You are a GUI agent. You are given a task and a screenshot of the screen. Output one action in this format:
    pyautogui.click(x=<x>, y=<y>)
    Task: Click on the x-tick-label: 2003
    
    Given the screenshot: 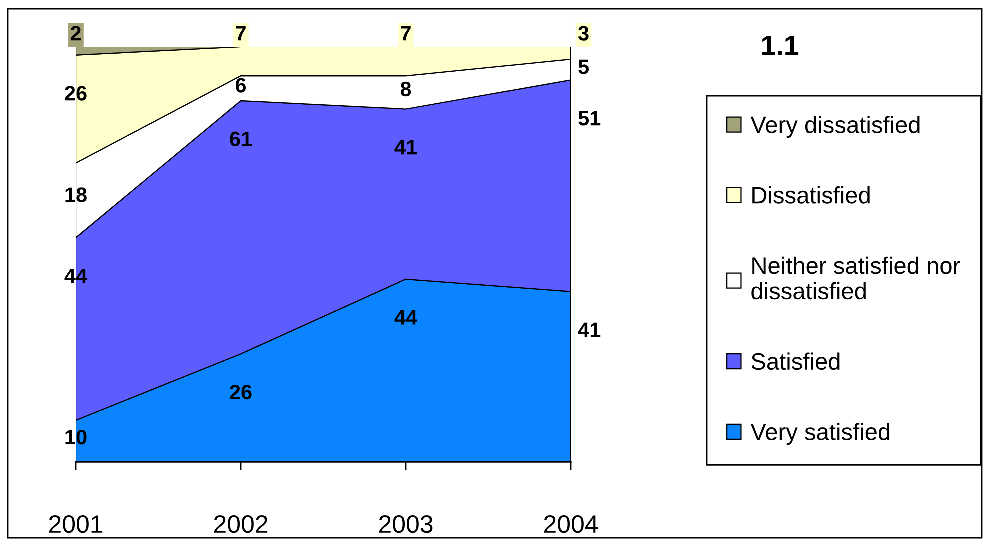 What is the action you would take?
    pyautogui.click(x=406, y=524)
    